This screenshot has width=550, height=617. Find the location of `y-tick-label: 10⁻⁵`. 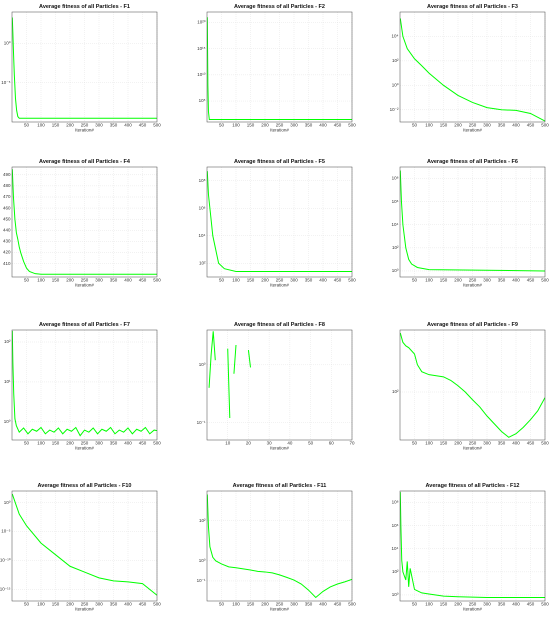

y-tick-label: 10⁻⁵ is located at coordinates (5, 82).